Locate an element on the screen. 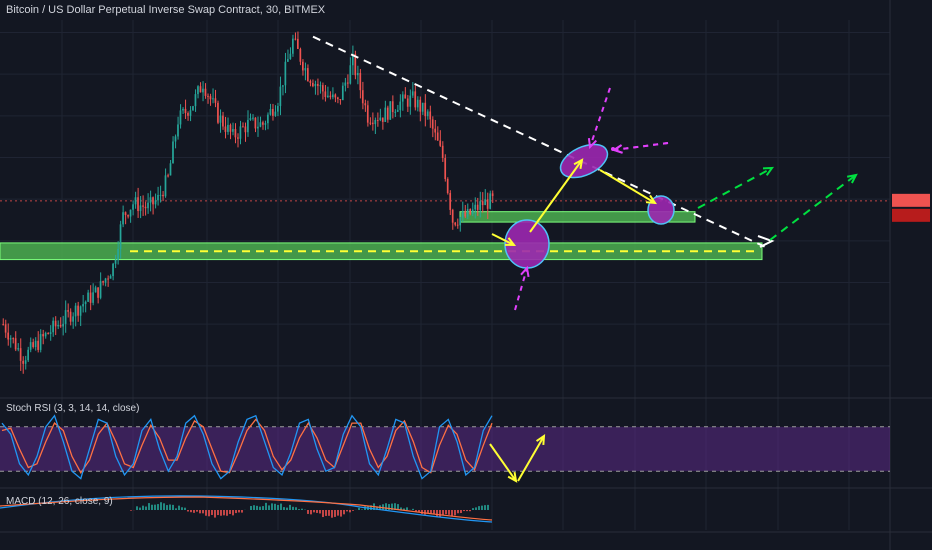 The width and height of the screenshot is (932, 550). rsi-projection-arrow-head is located at coordinates (512, 477).